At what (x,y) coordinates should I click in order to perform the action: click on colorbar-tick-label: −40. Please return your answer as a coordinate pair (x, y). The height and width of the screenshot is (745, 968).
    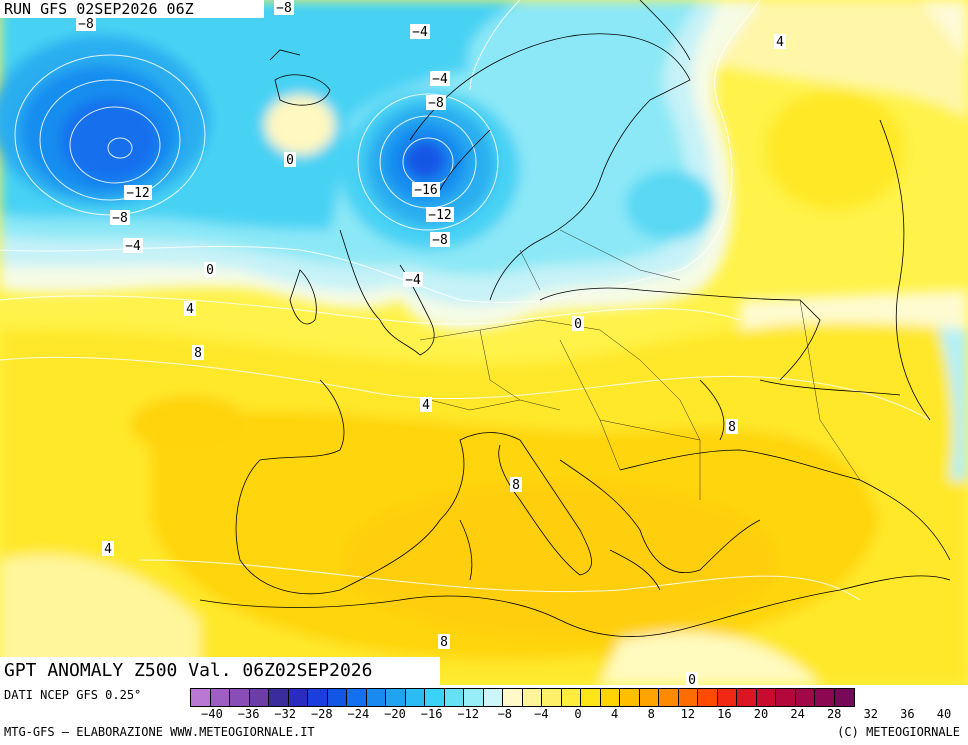
    Looking at the image, I should click on (212, 714).